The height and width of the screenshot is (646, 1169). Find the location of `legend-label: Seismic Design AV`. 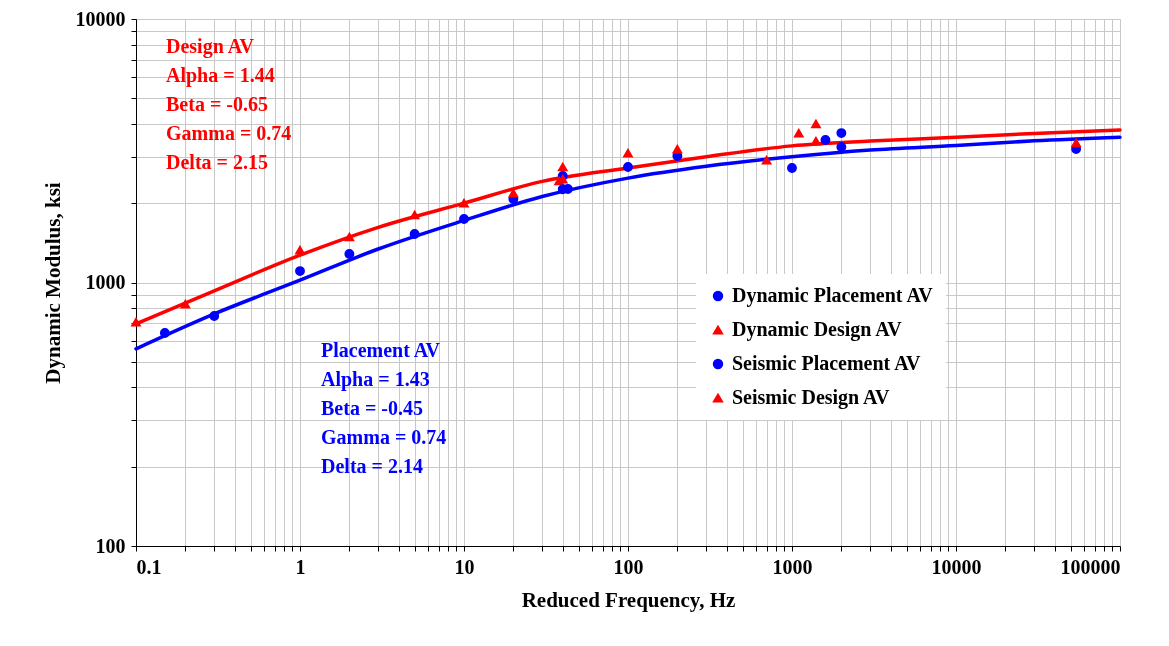

legend-label: Seismic Design AV is located at coordinates (811, 397).